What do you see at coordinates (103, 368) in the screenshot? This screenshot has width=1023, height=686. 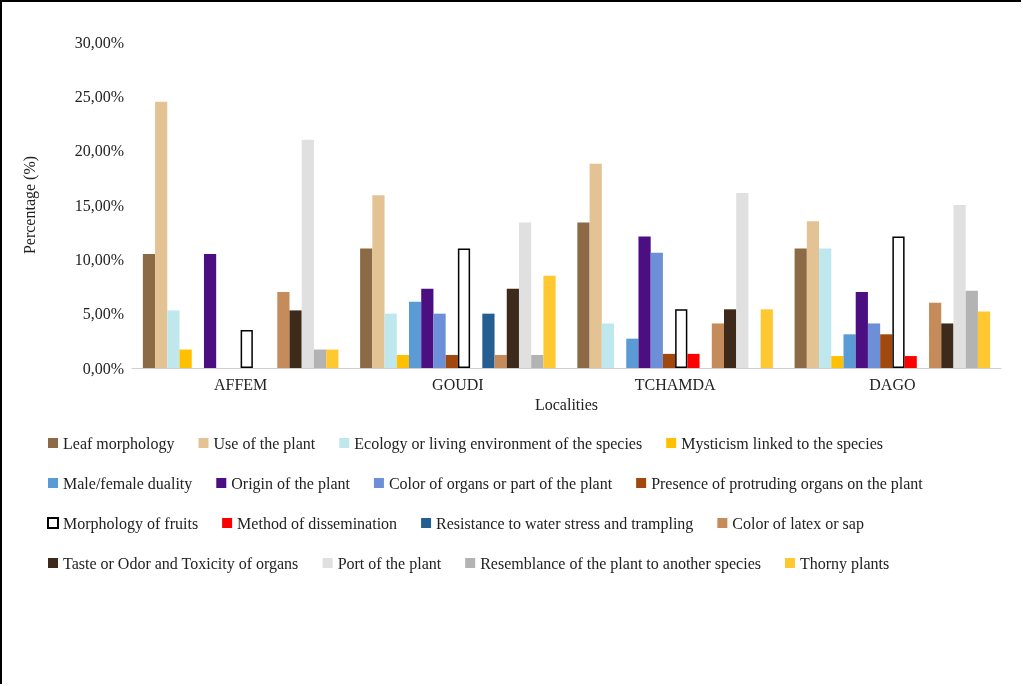 I see `y-tick-label: 0,00%` at bounding box center [103, 368].